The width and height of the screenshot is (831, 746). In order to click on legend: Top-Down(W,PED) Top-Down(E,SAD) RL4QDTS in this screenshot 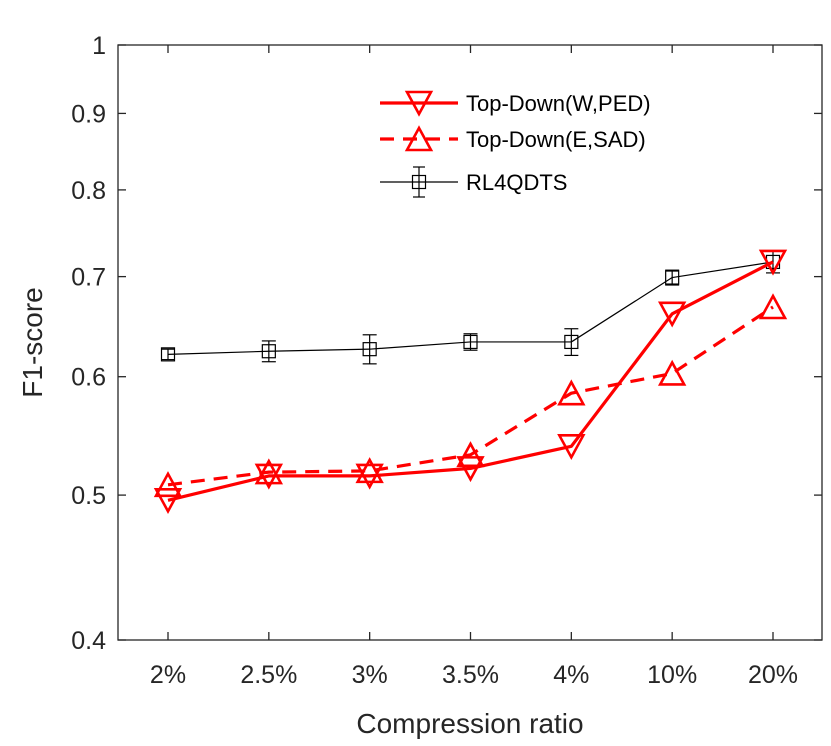, I will do `click(547, 141)`.